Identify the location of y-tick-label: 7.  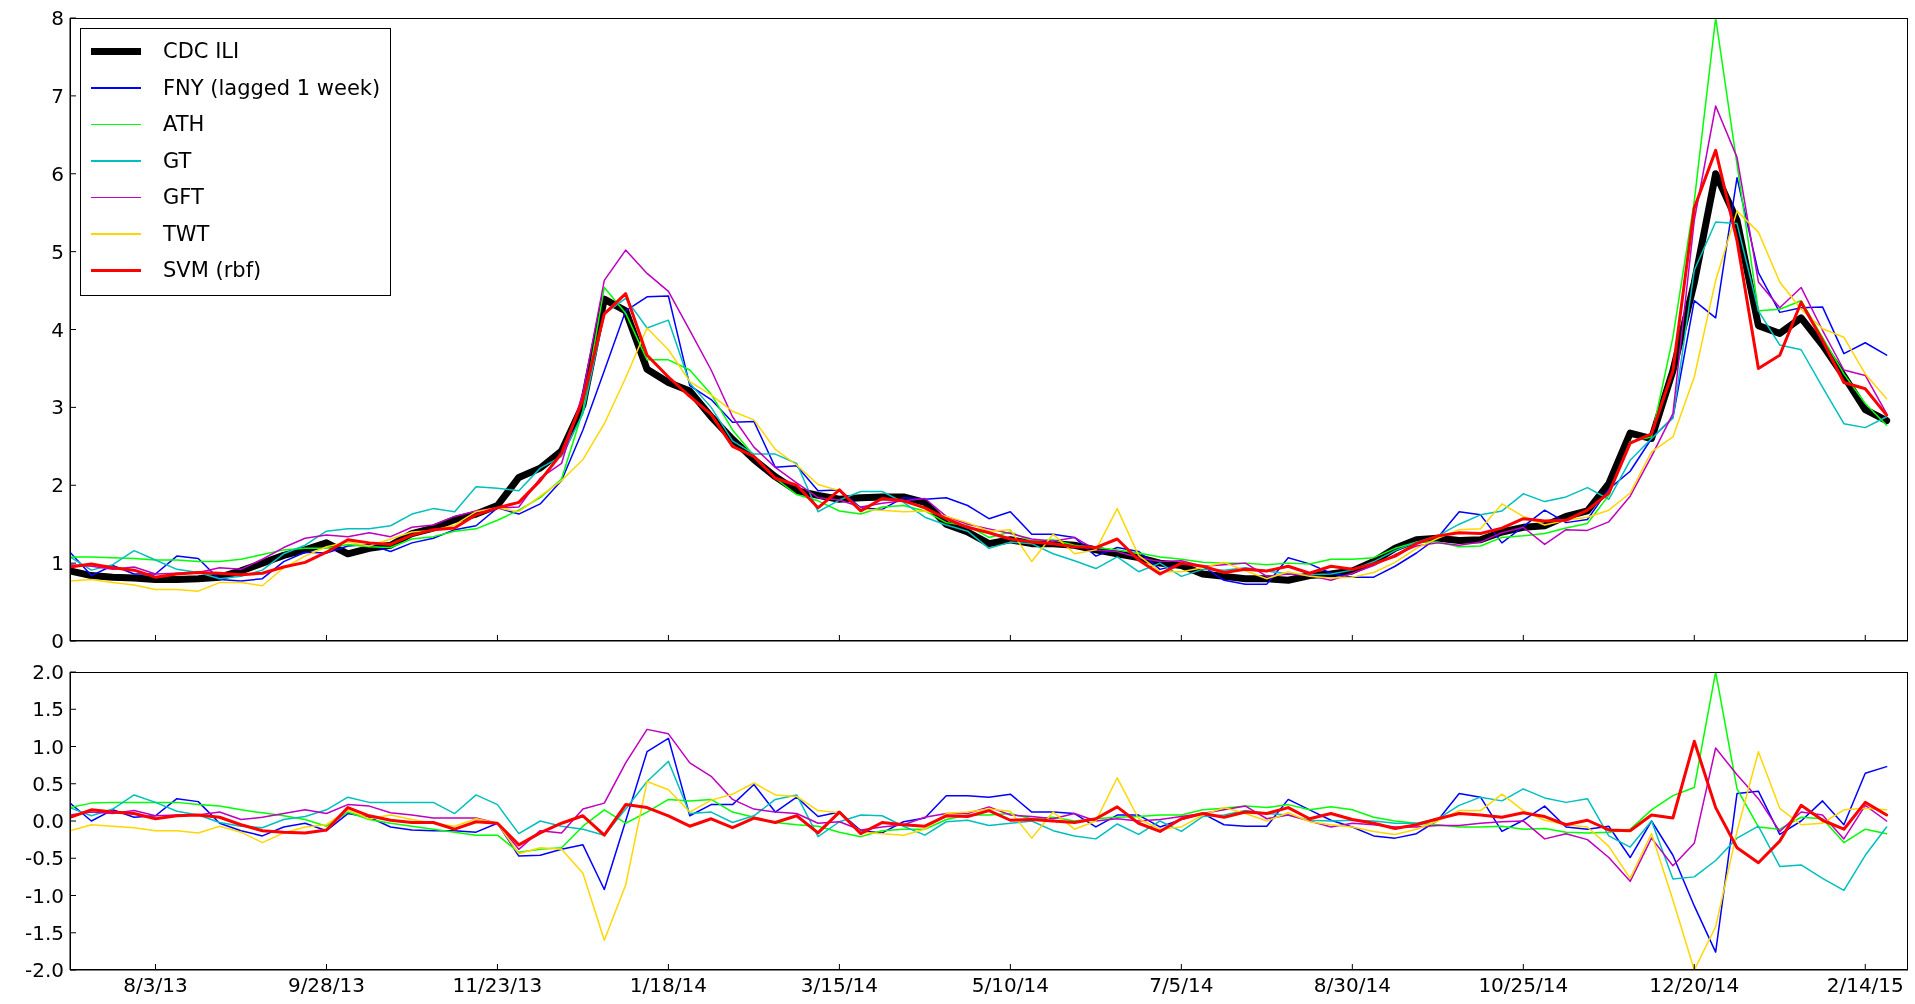
(57, 95).